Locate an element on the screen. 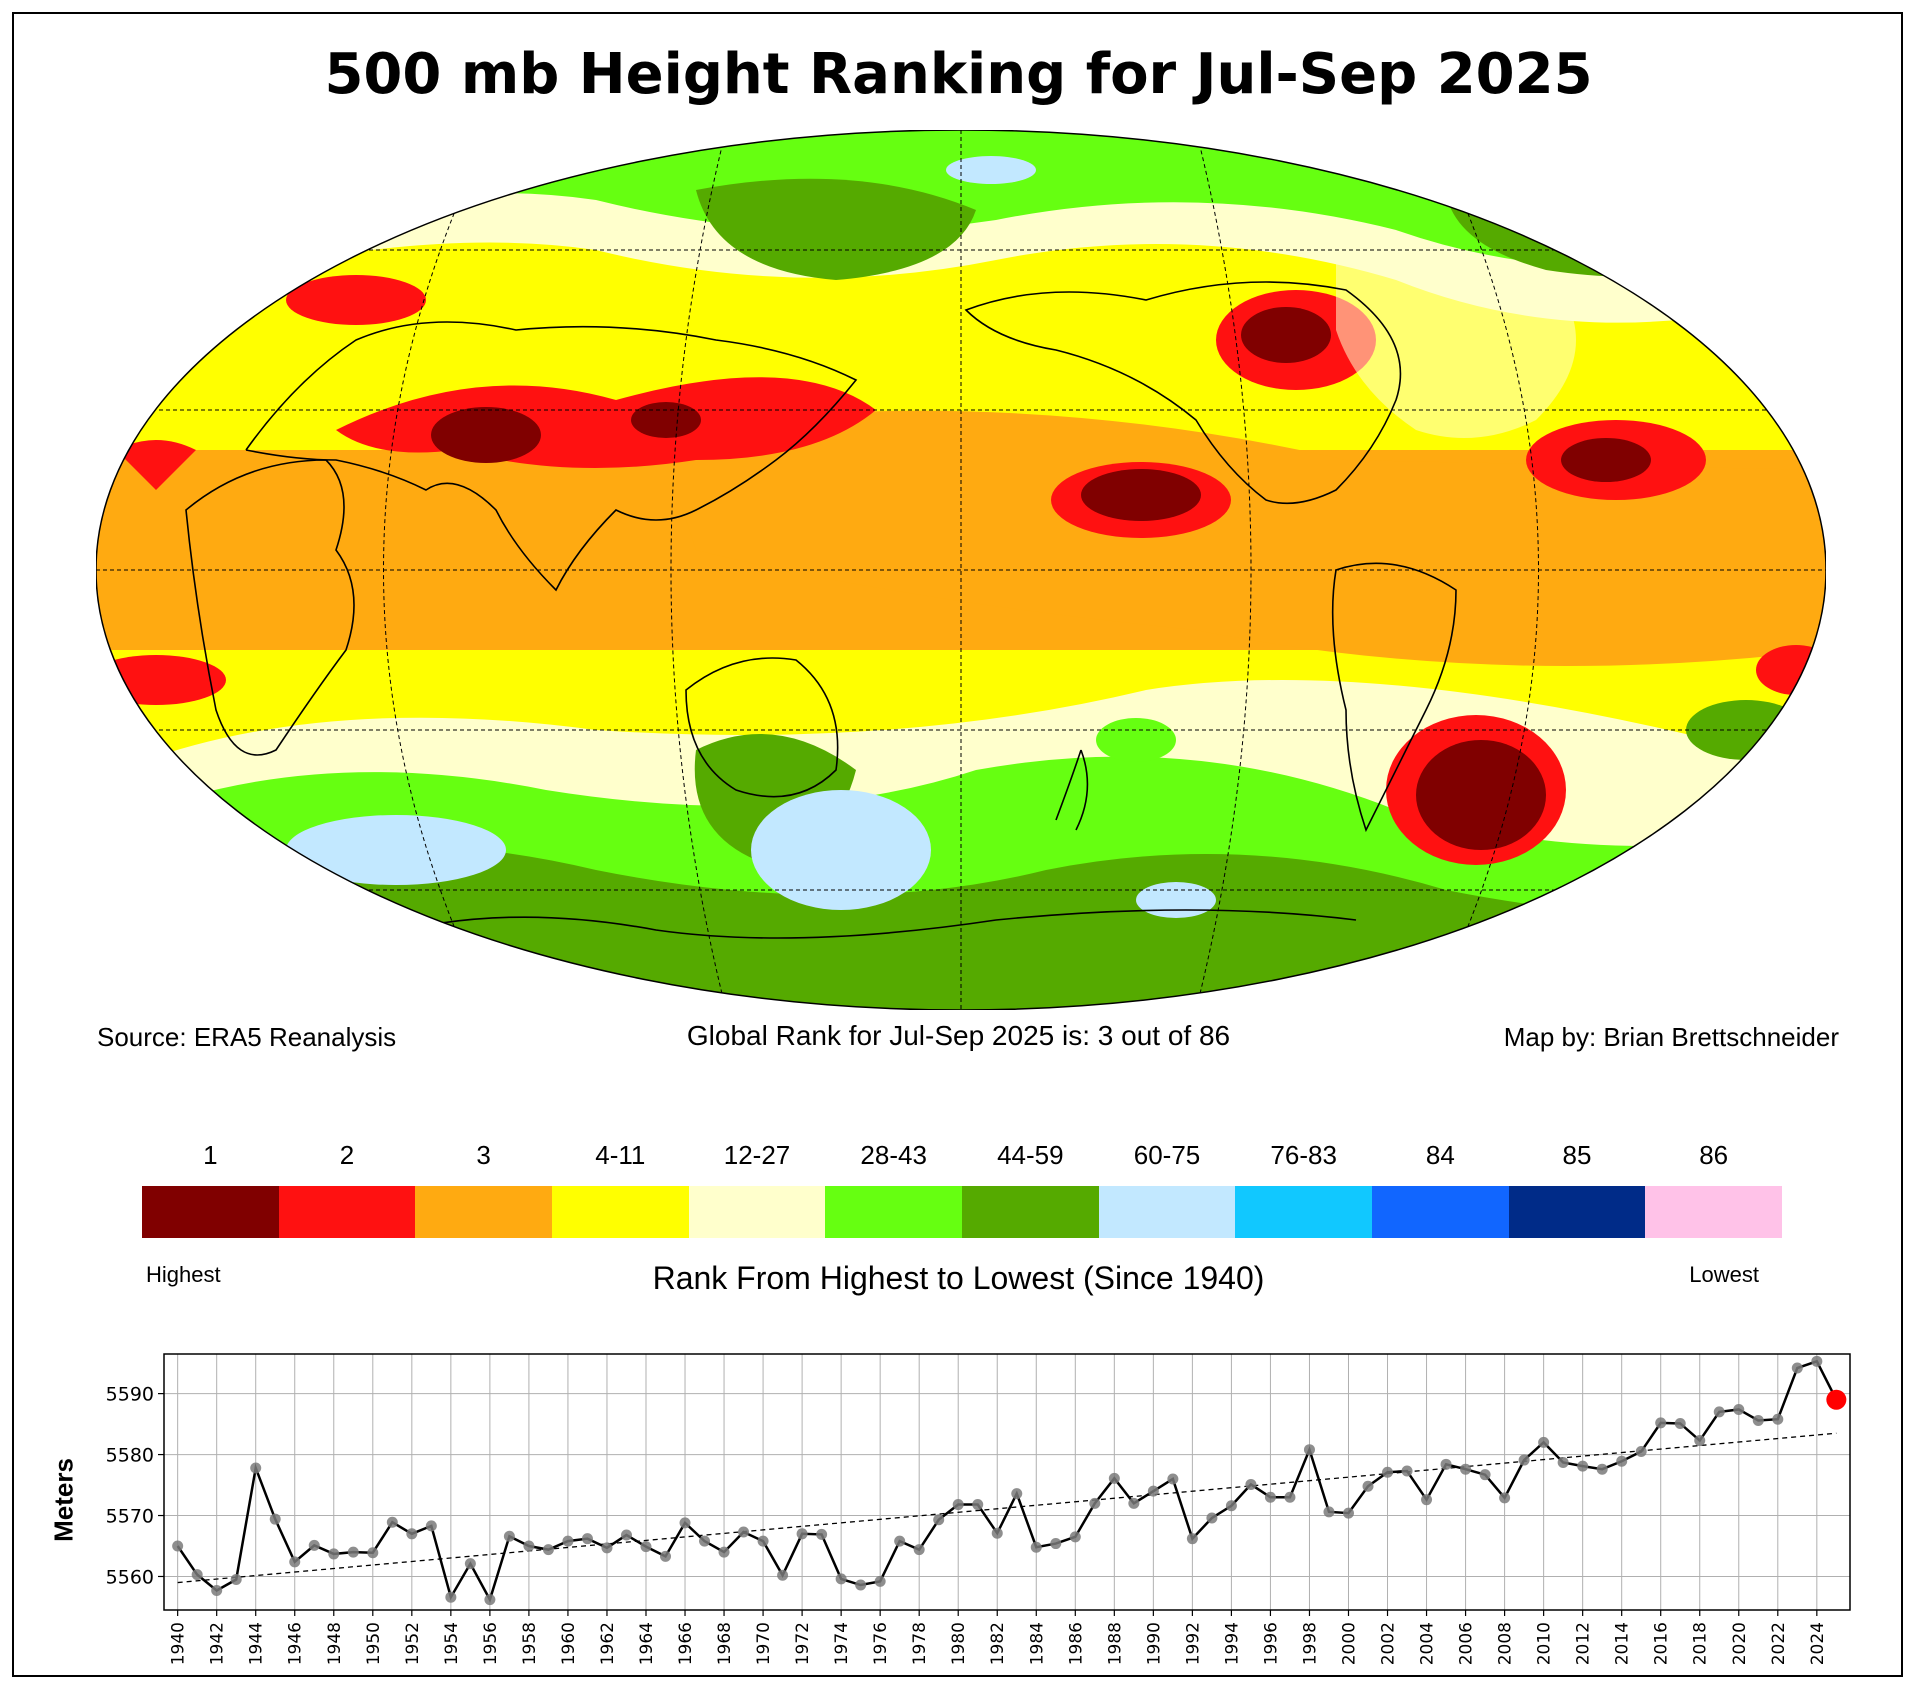 Image resolution: width=1917 pixels, height=1692 pixels. x-tick-label: 2006 is located at coordinates (1467, 1643).